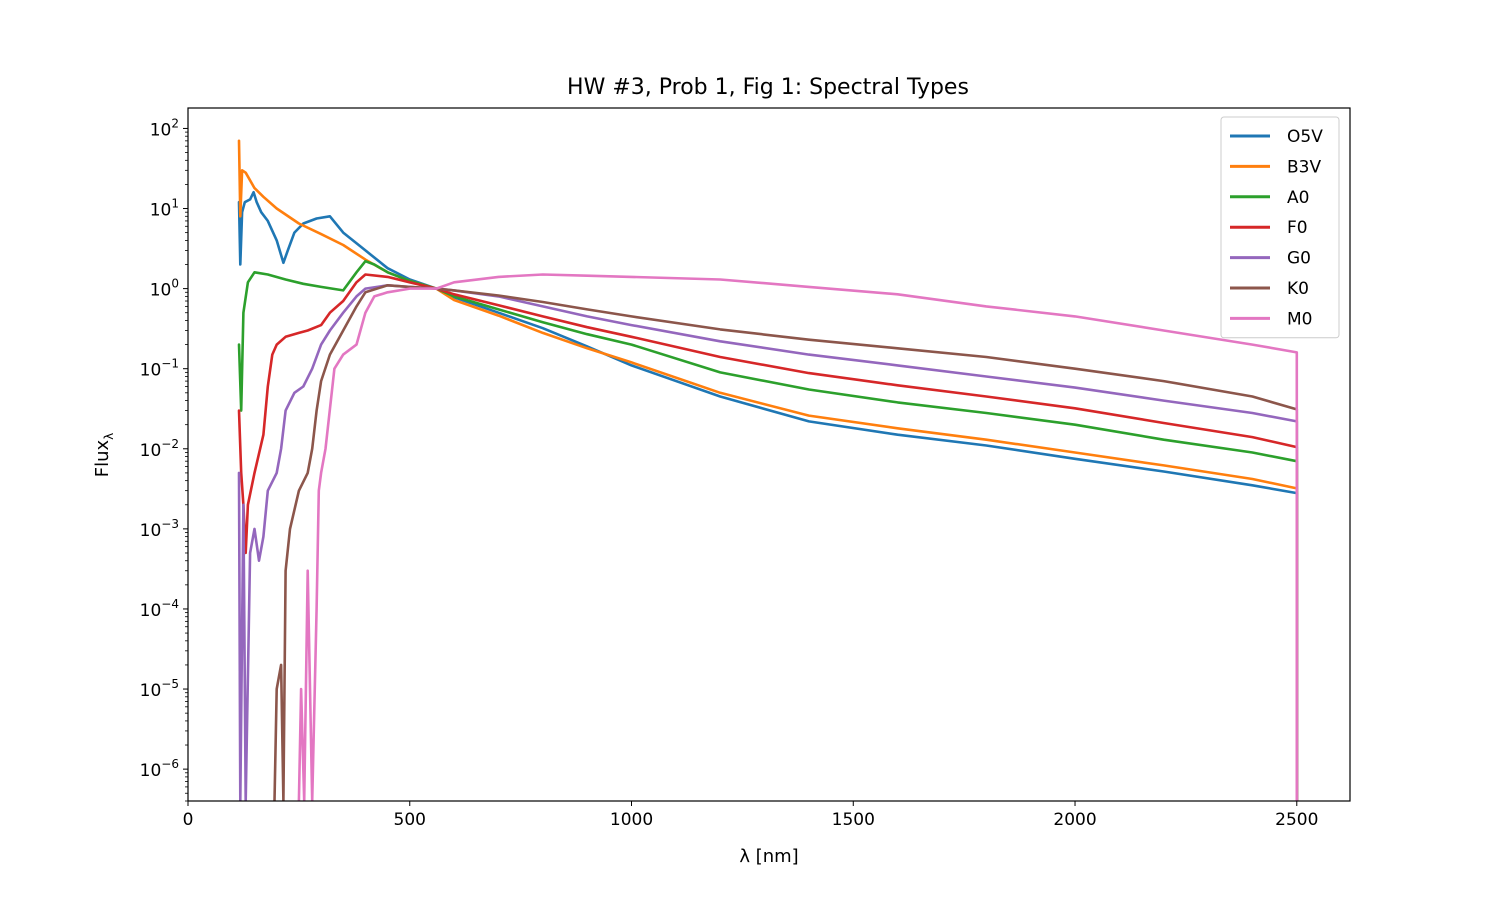 This screenshot has width=1500, height=900. I want to click on x-tick-label: 1500, so click(853, 820).